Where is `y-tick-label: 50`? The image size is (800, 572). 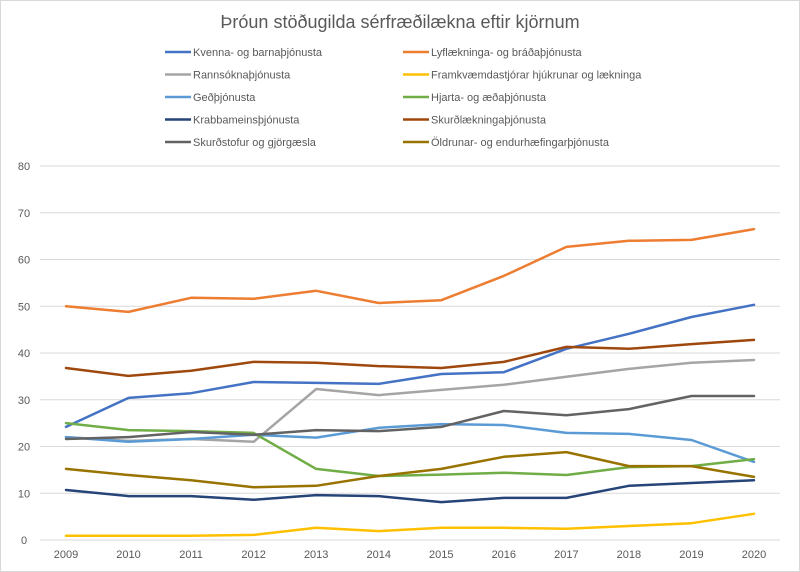 y-tick-label: 50 is located at coordinates (24, 307).